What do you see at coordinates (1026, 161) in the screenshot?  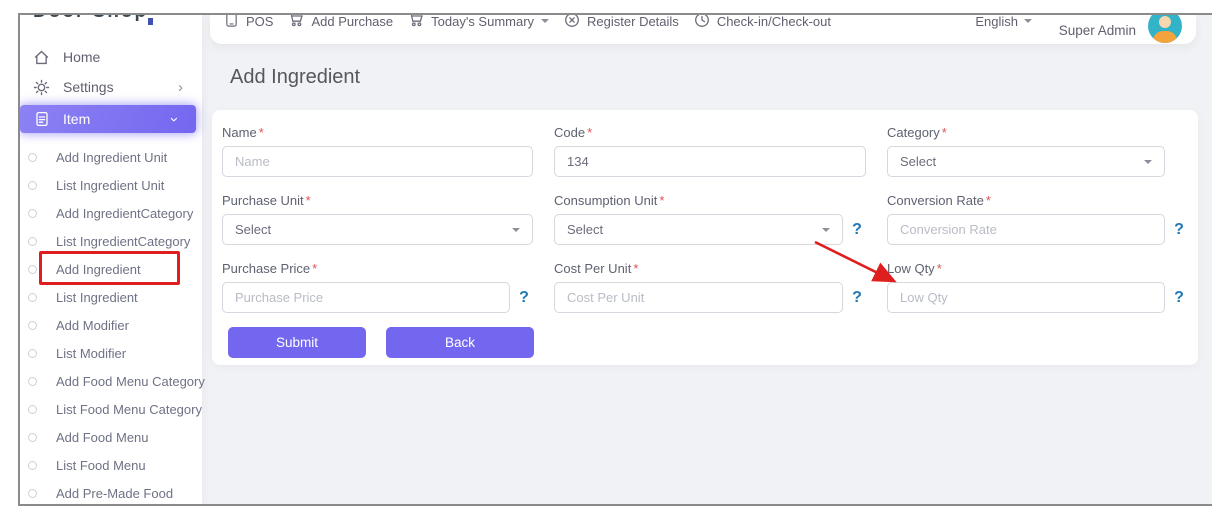 I see `category-select: Select` at bounding box center [1026, 161].